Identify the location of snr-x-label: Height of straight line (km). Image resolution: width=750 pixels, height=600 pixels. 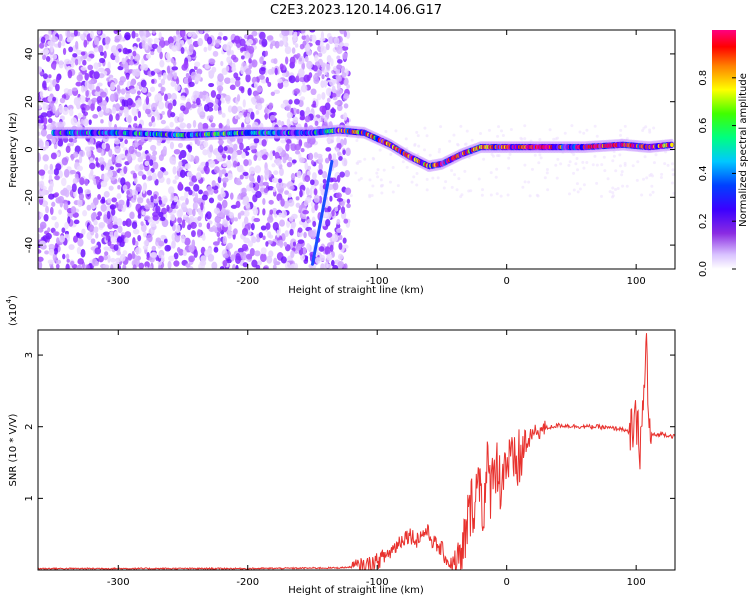
(356, 590).